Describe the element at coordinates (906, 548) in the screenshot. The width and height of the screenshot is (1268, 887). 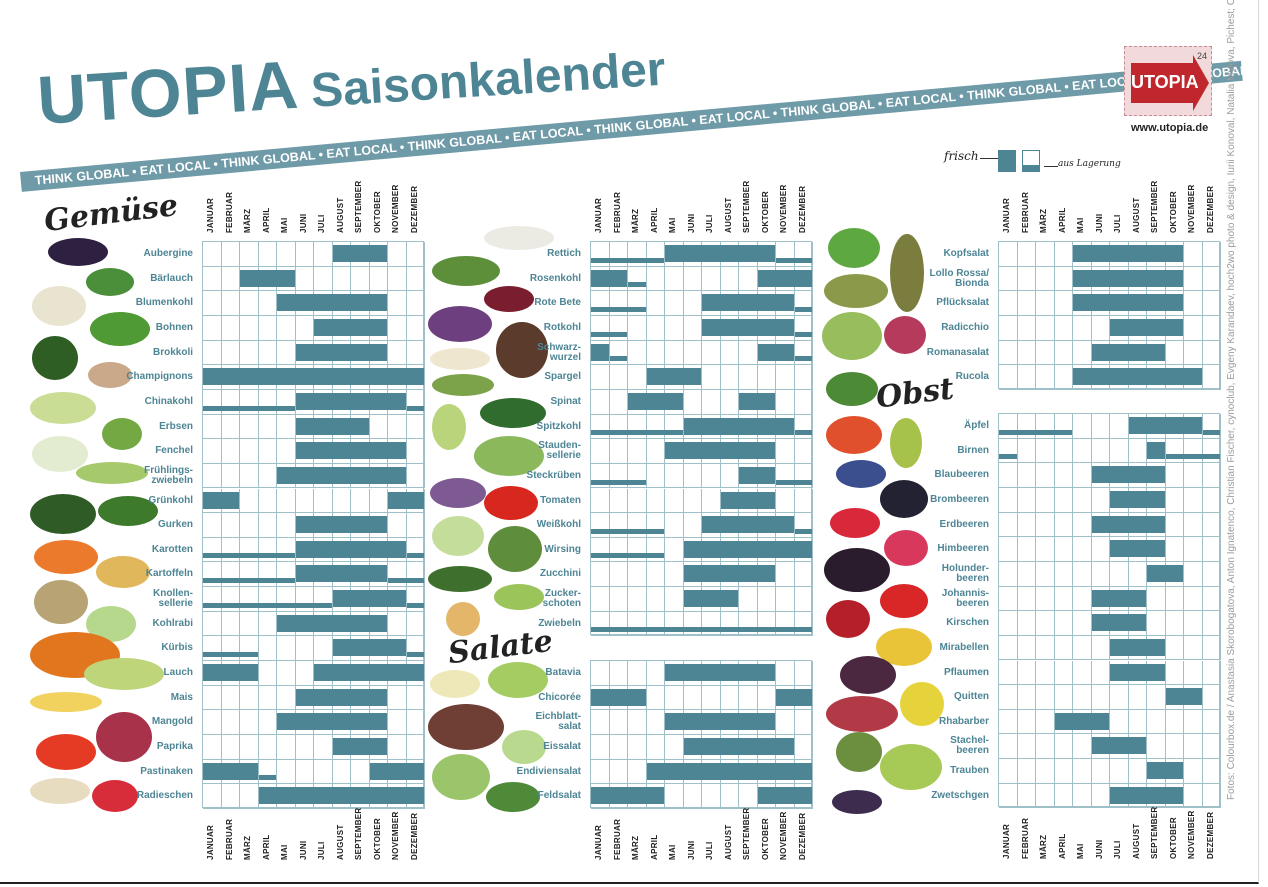
I see `raspberry-icon` at that location.